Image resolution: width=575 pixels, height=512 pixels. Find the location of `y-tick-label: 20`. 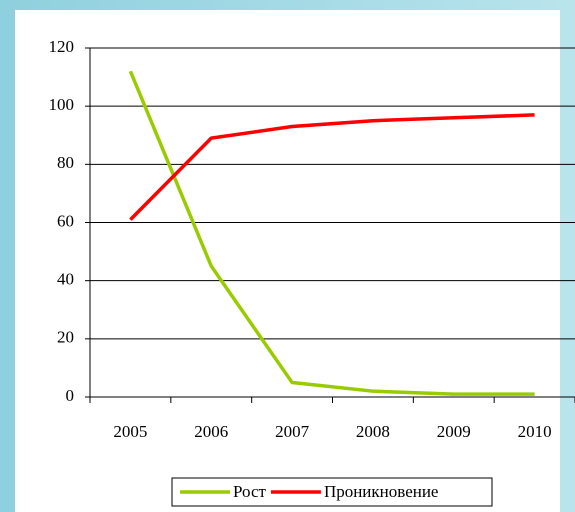

y-tick-label: 20 is located at coordinates (65, 337).